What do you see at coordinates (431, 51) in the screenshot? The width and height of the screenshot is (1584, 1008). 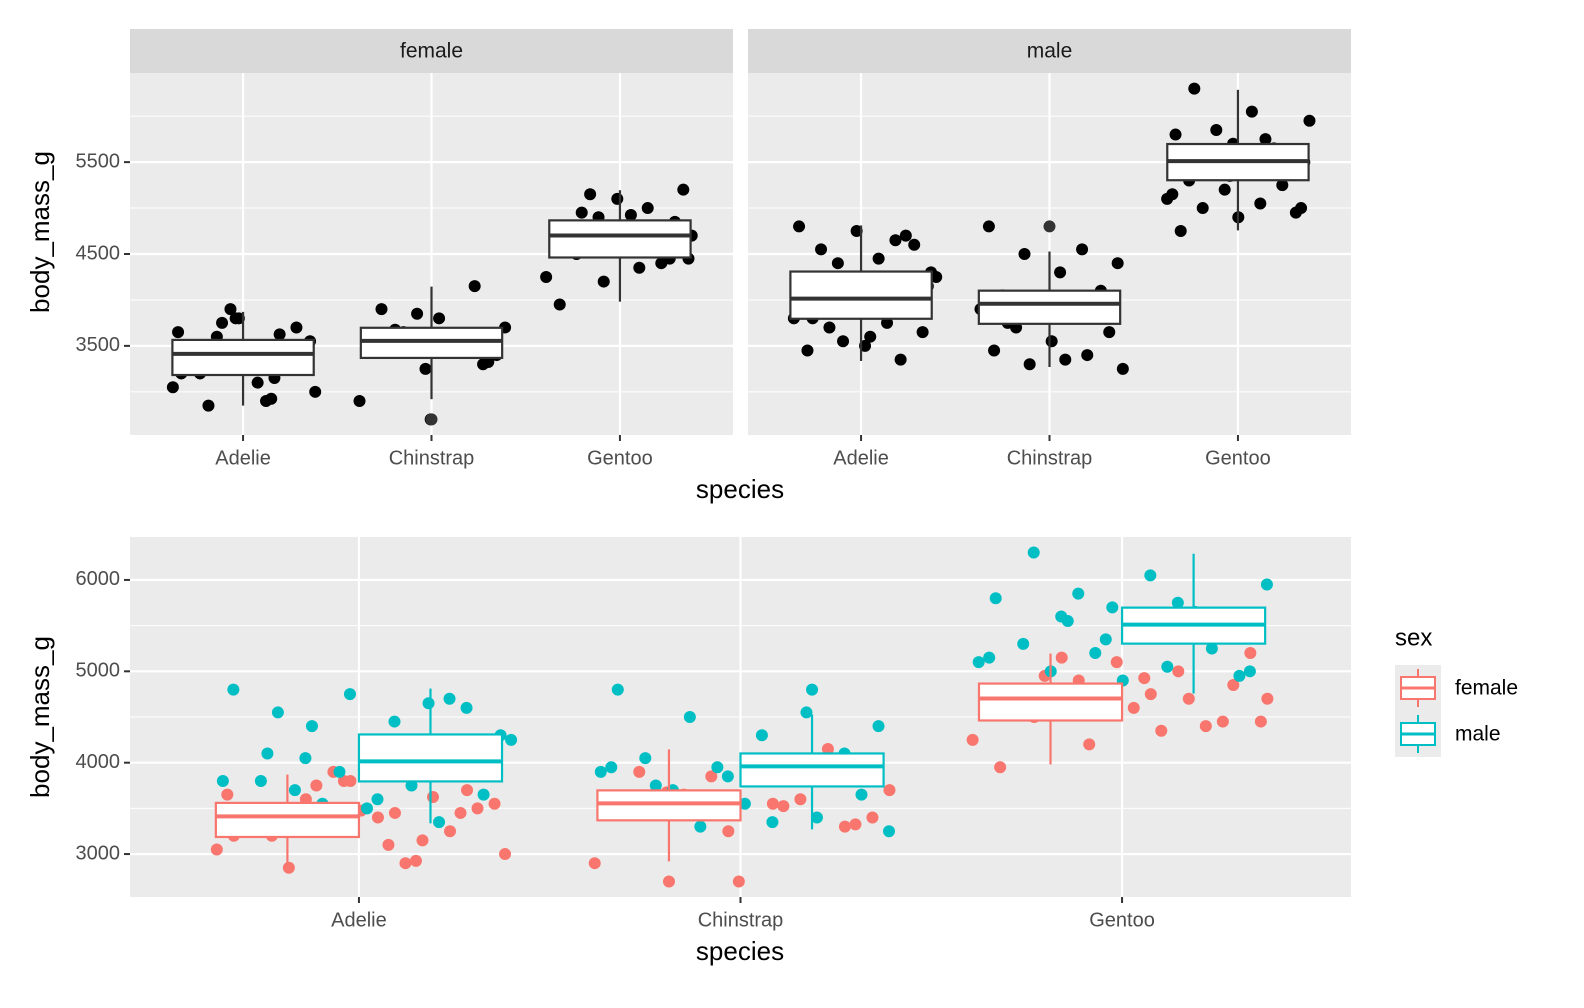 I see `strip-label: female` at bounding box center [431, 51].